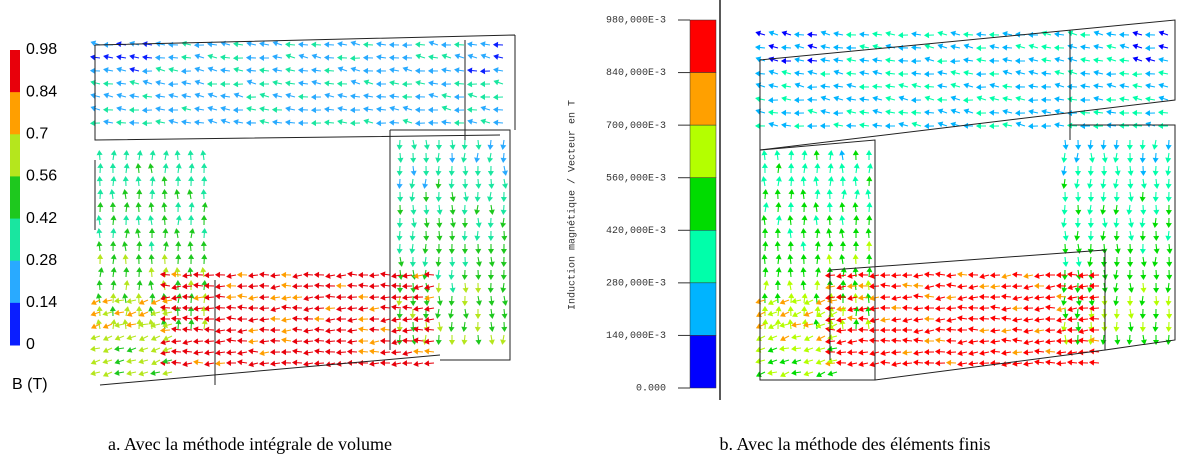 This screenshot has width=1198, height=468. I want to click on colorbar-label: 0, so click(30, 344).